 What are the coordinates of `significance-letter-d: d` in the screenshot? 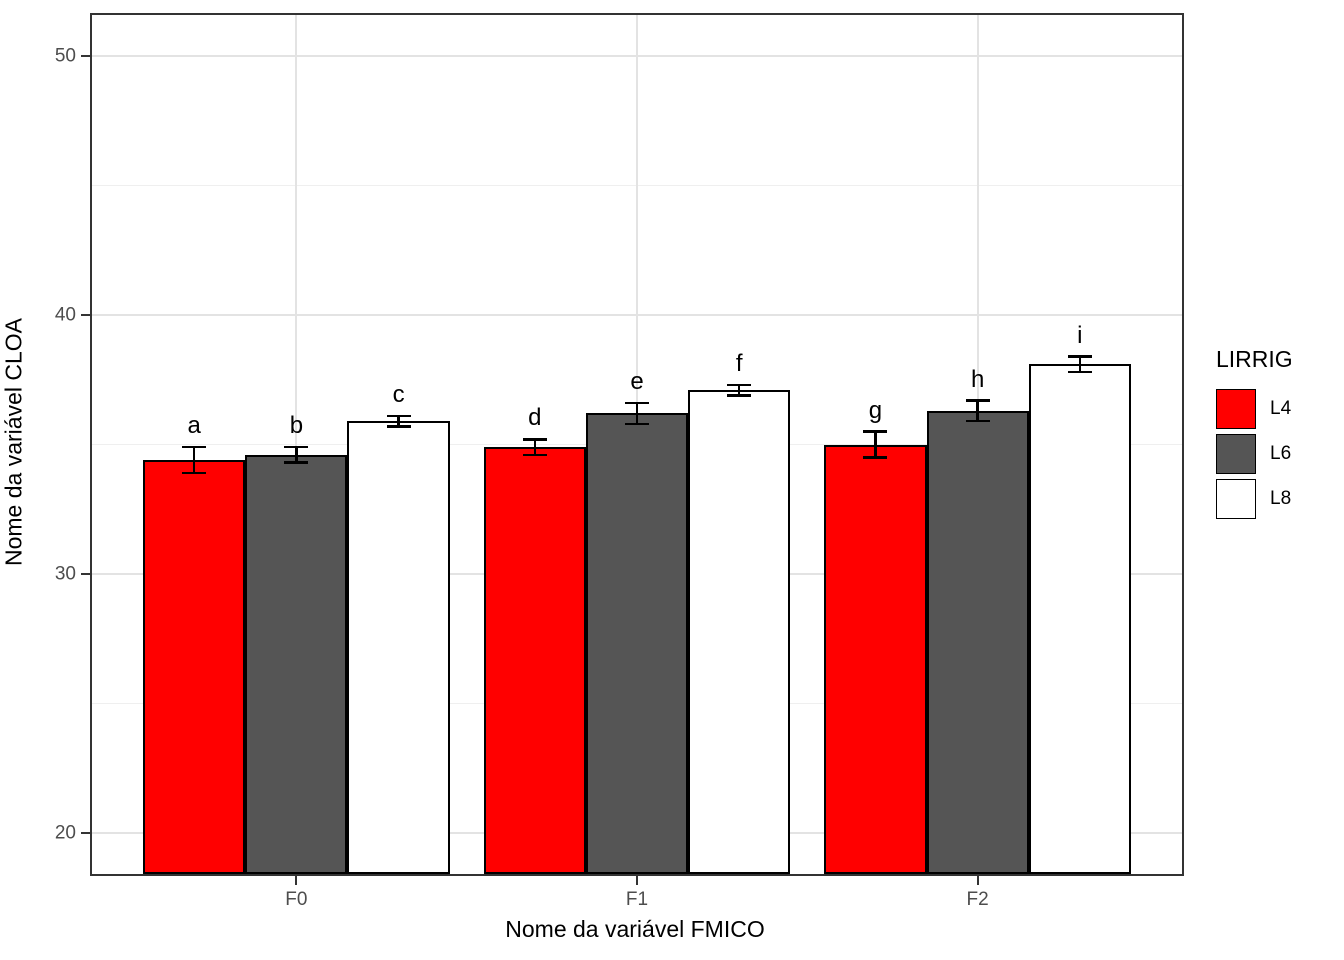 It's located at (535, 418).